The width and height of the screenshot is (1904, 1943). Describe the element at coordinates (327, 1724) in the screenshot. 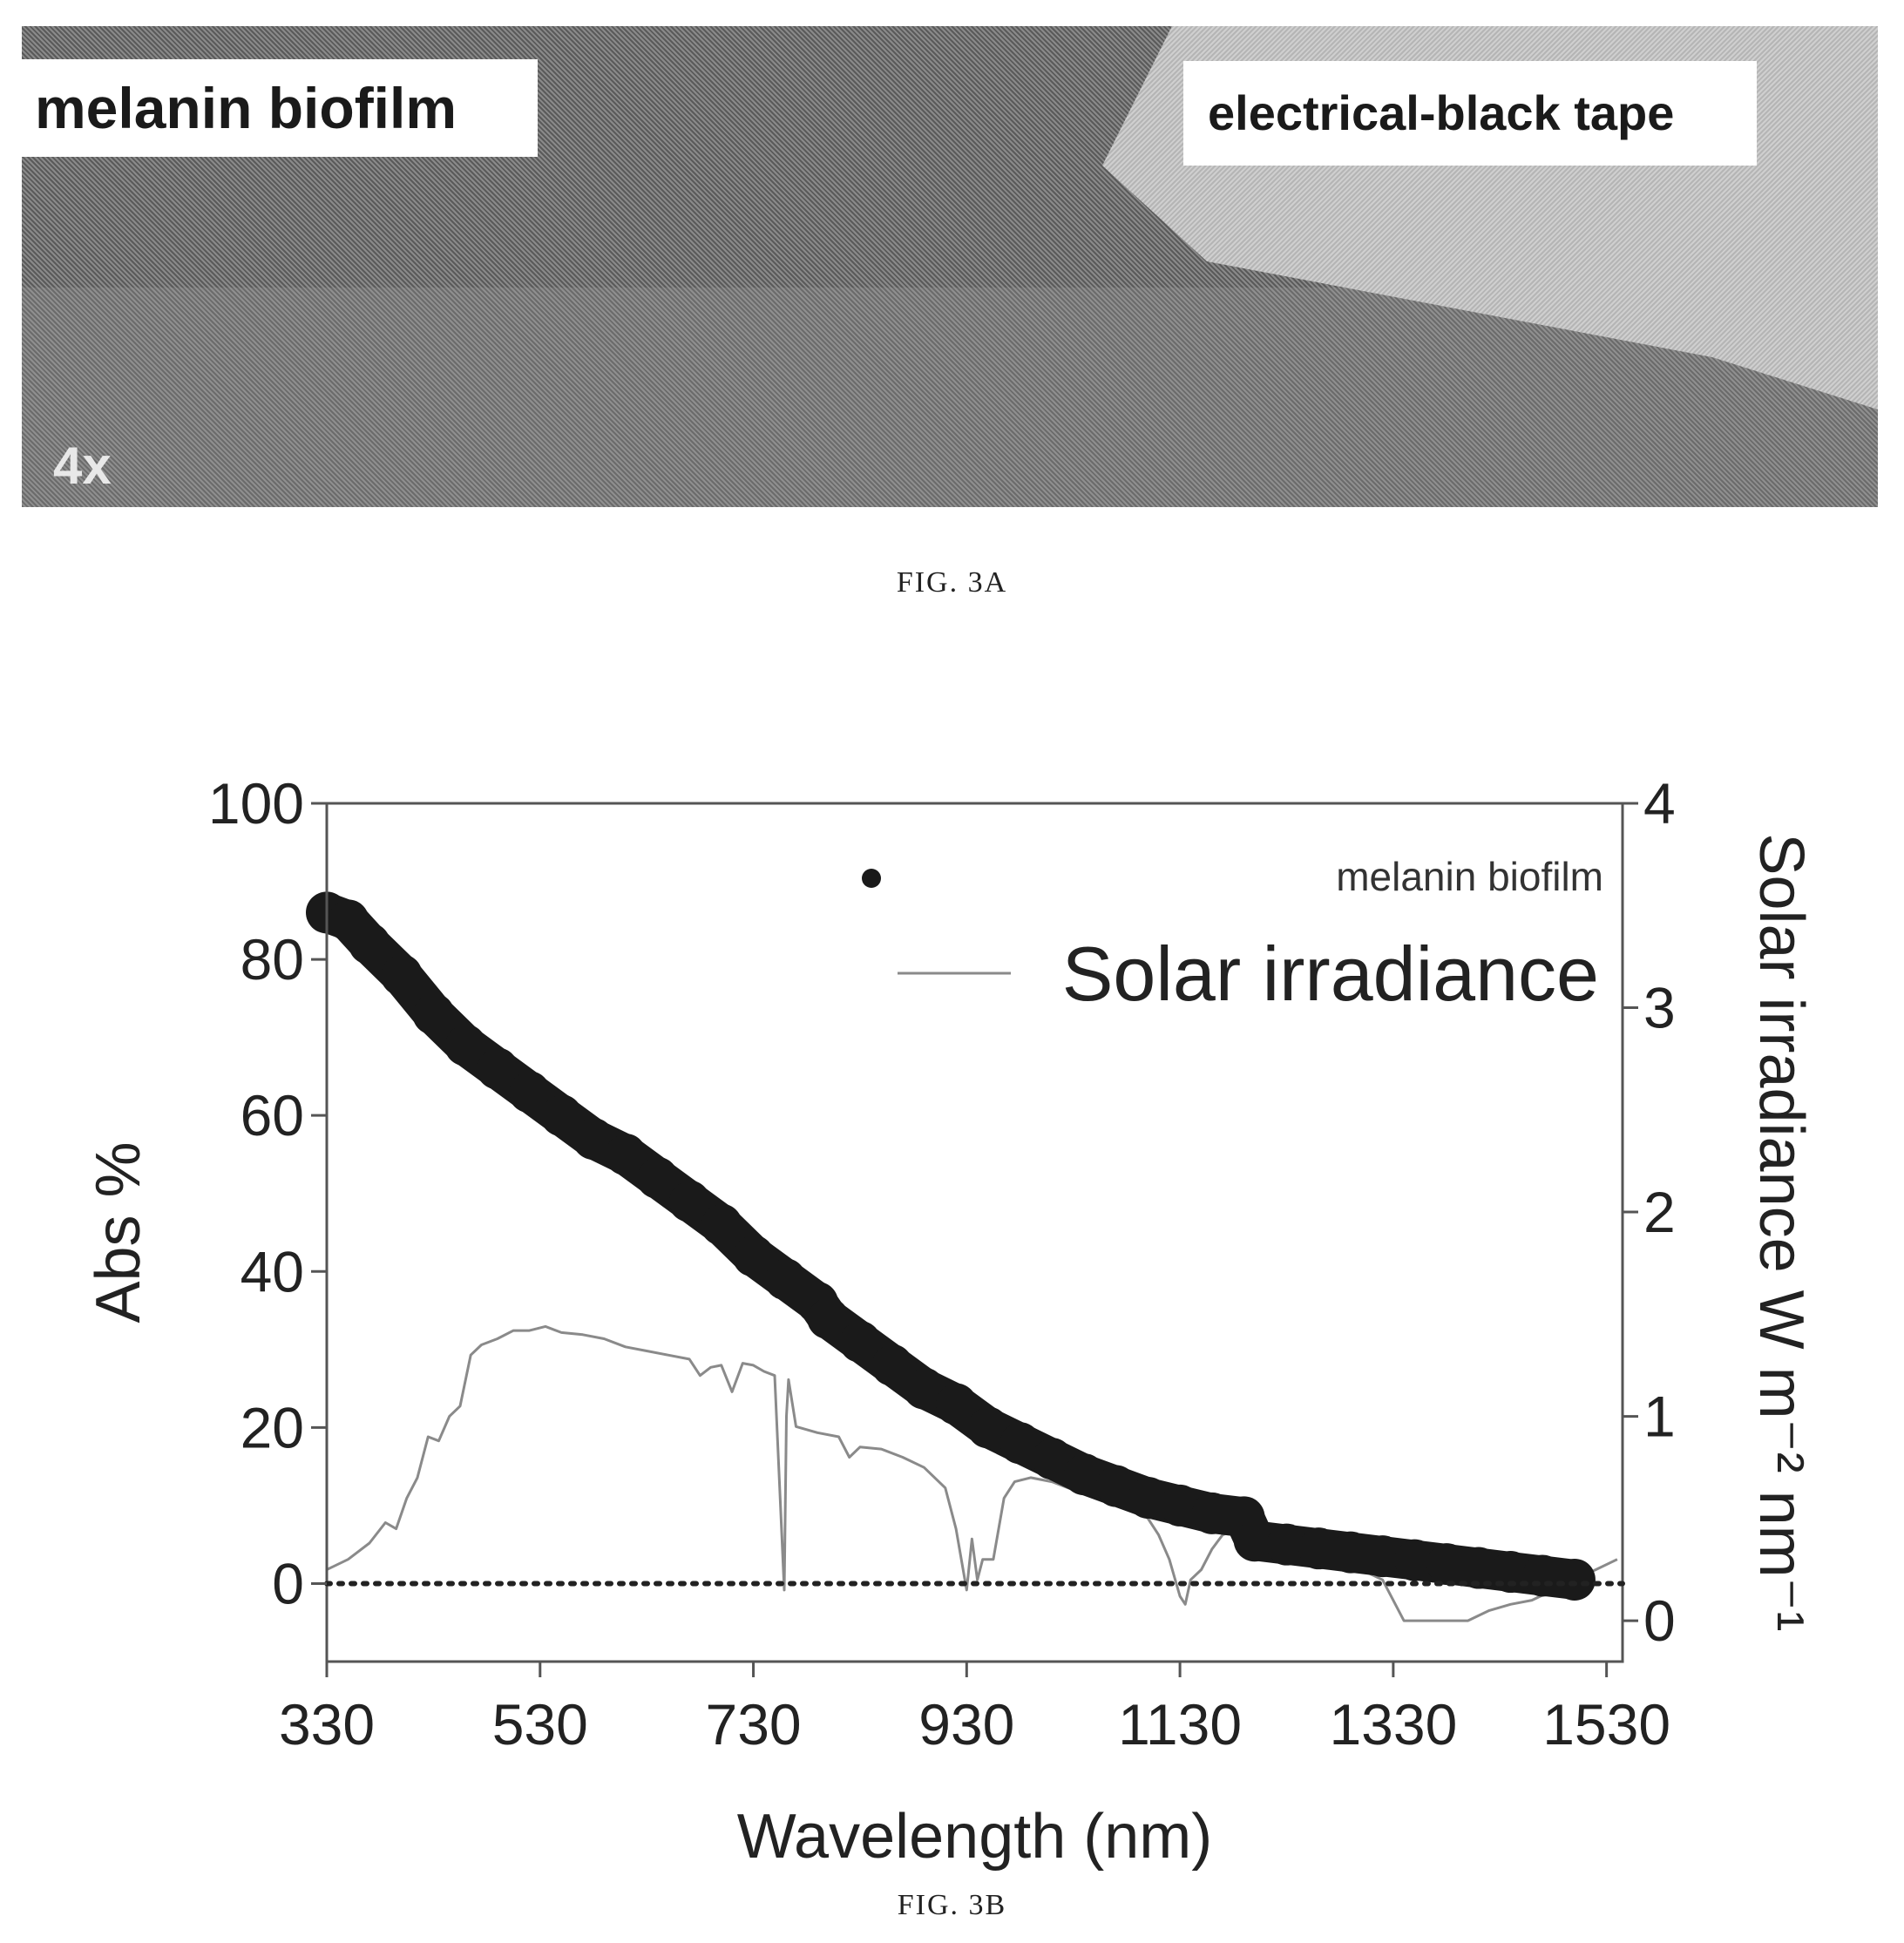

I see `x-tick-label: 330` at that location.